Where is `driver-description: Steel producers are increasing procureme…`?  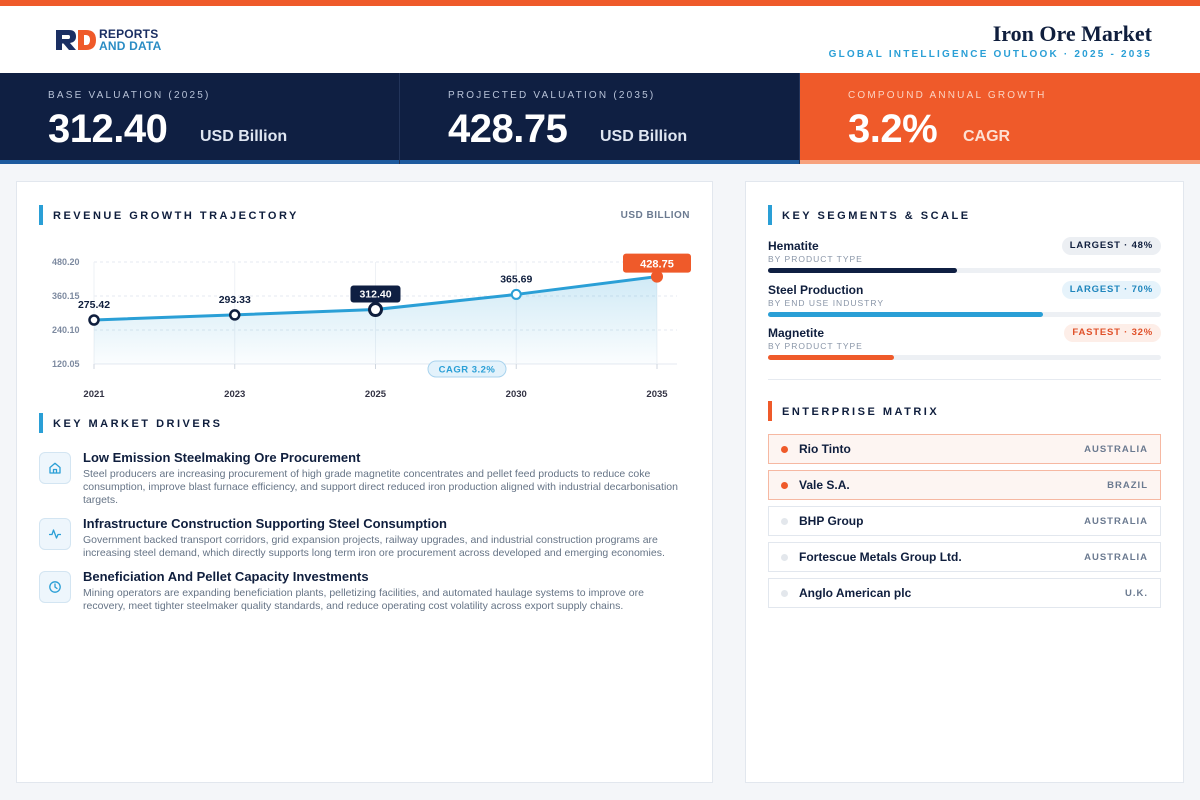 driver-description: Steel producers are increasing procureme… is located at coordinates (380, 487).